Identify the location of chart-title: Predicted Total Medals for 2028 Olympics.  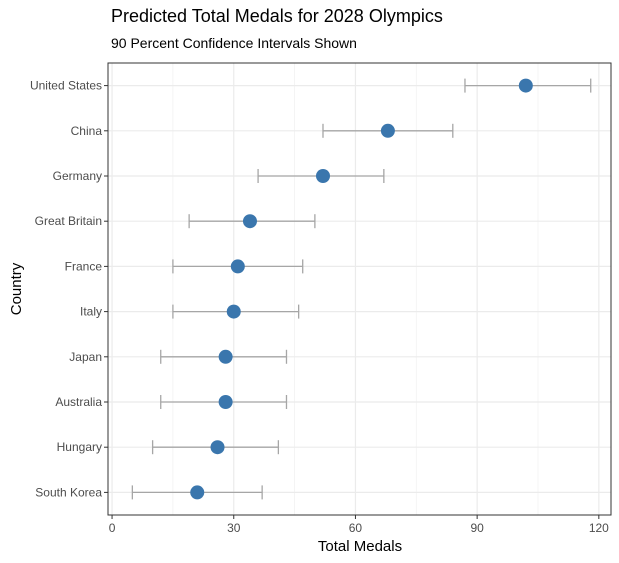
(277, 16).